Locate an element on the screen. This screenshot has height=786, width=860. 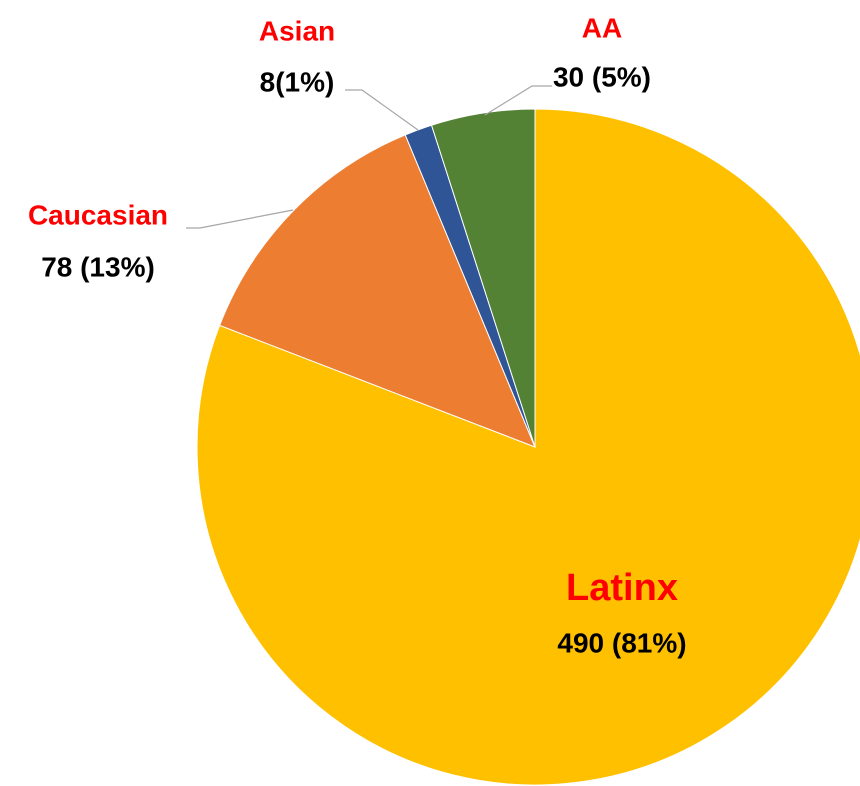
slice-name: AA is located at coordinates (602, 27).